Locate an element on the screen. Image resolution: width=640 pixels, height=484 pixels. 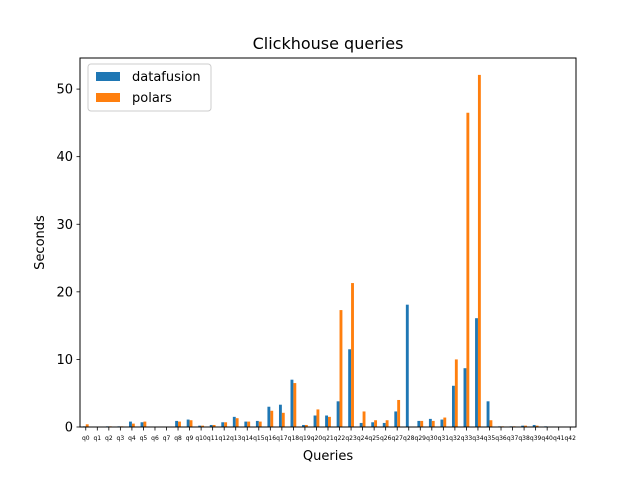
x-tick-label: q8 is located at coordinates (178, 438).